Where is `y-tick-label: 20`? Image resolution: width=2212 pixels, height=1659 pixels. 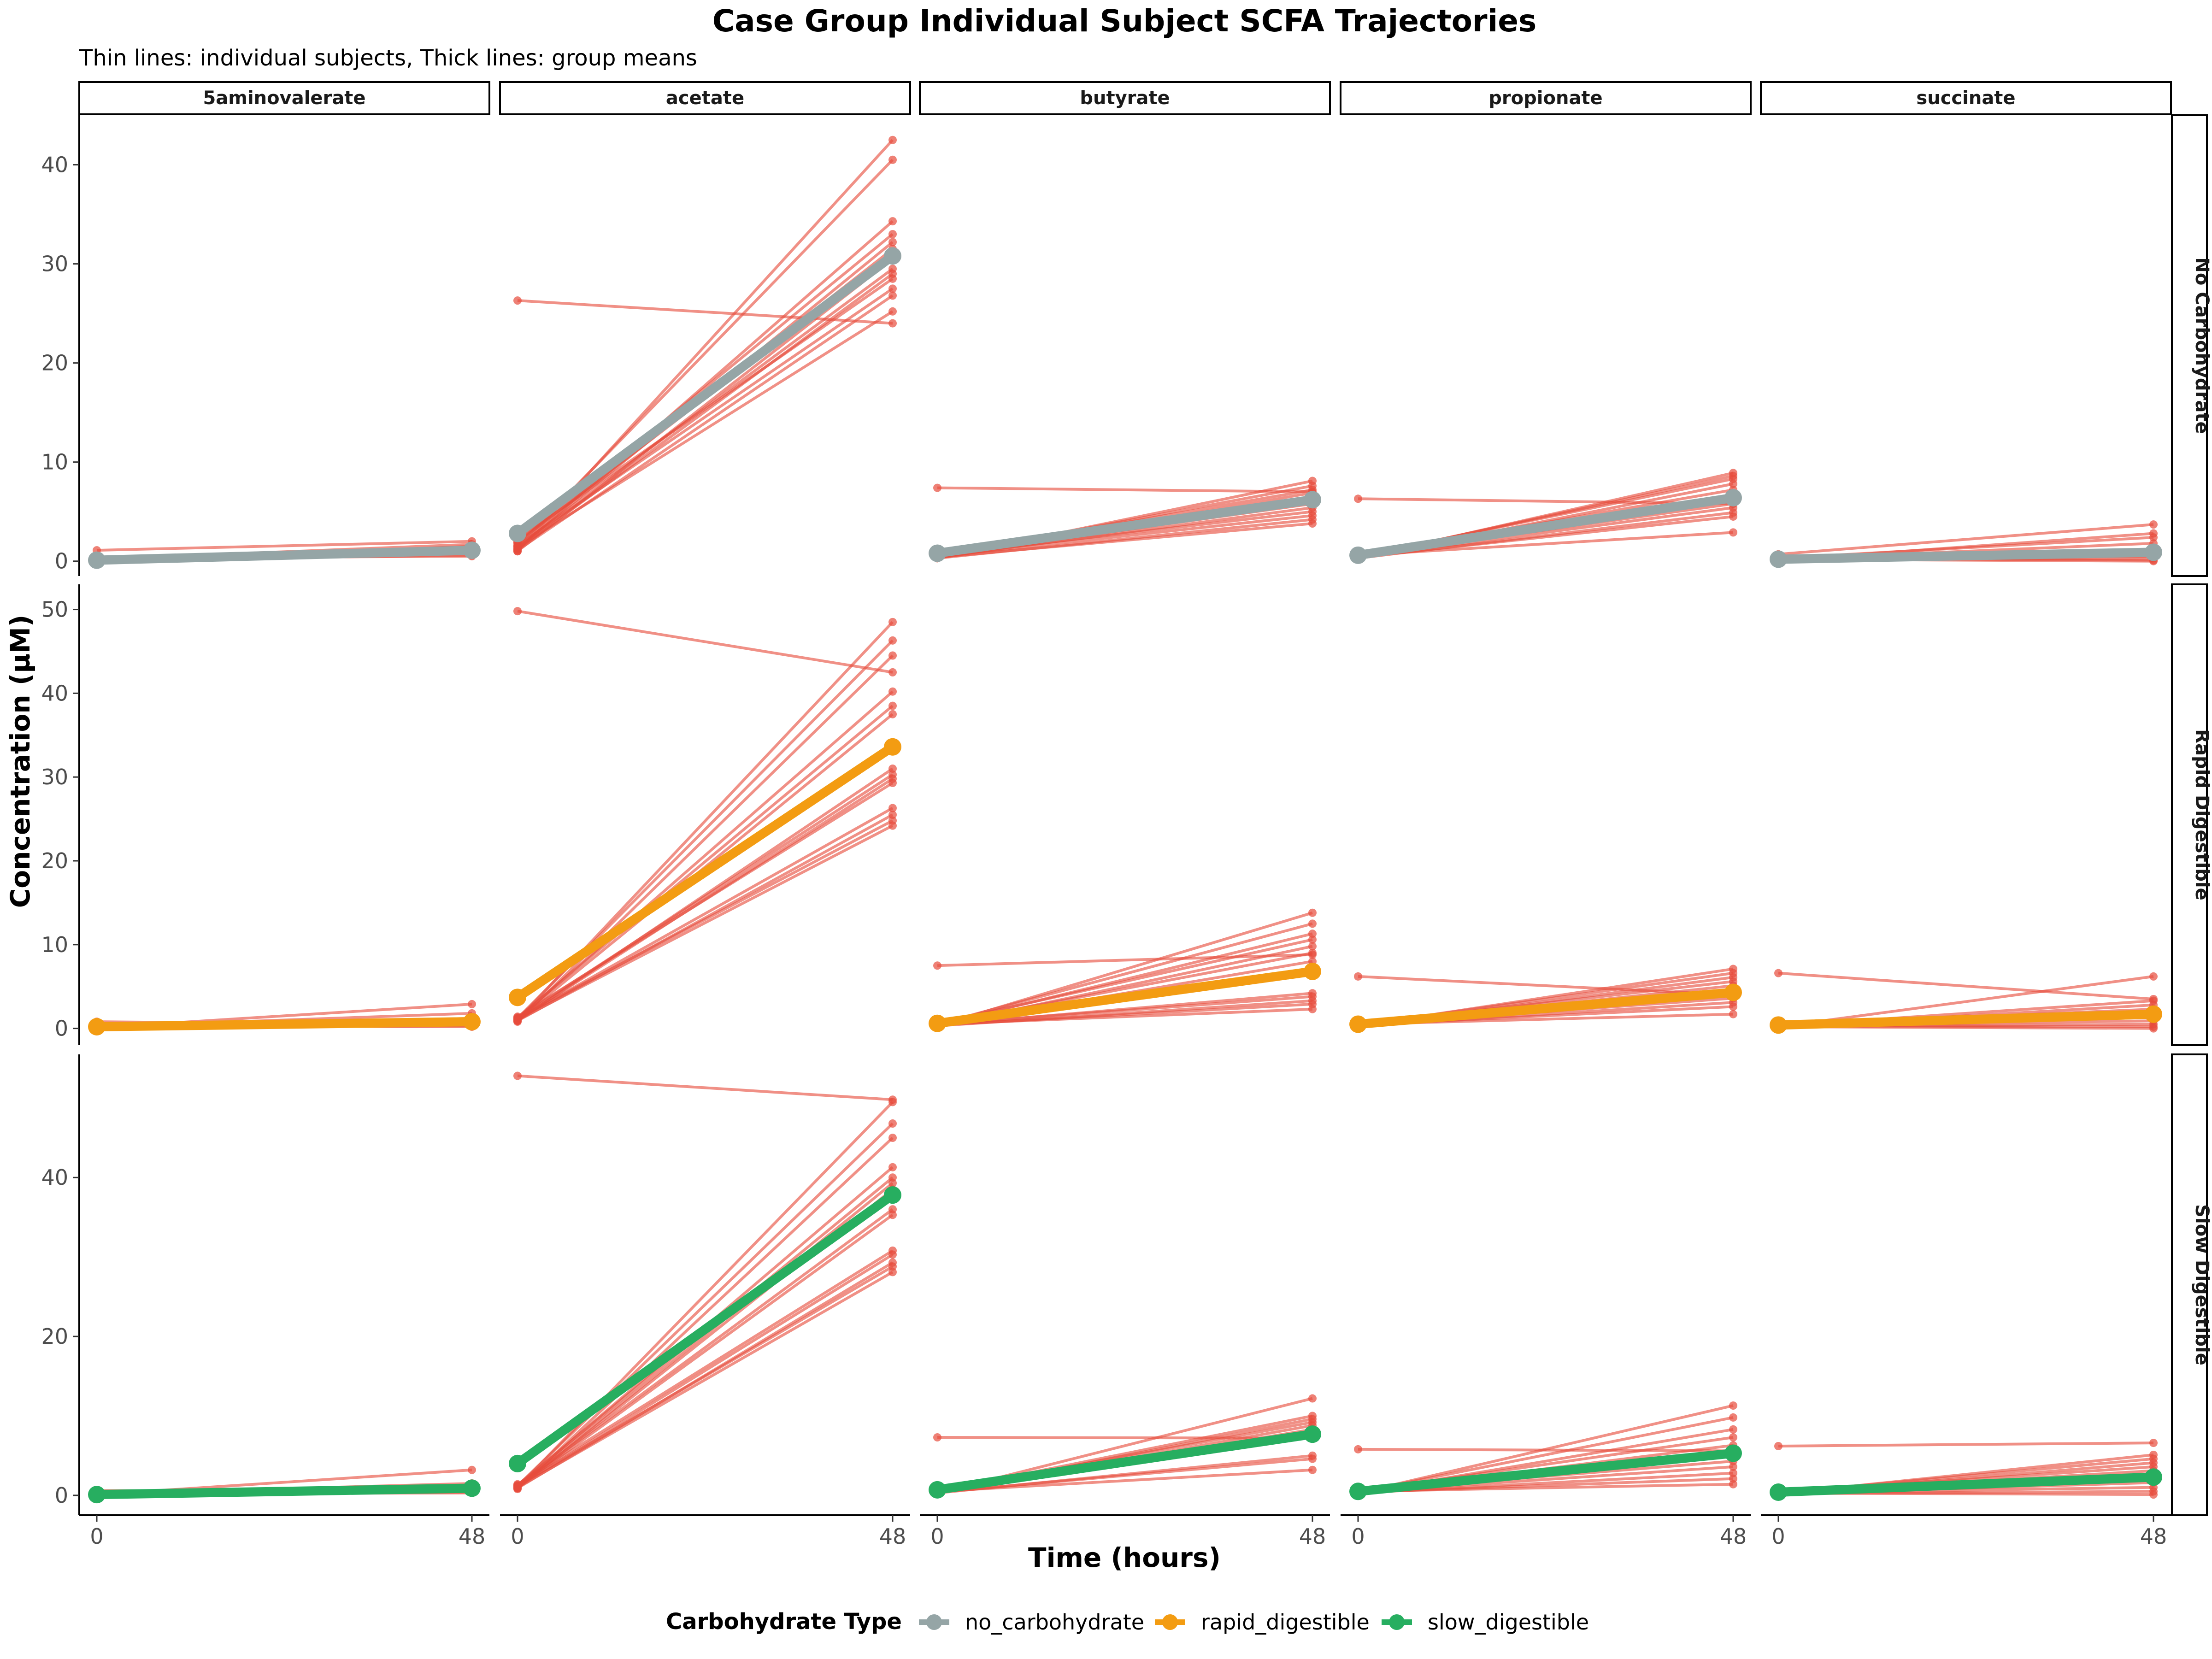
y-tick-label: 20 is located at coordinates (54, 860).